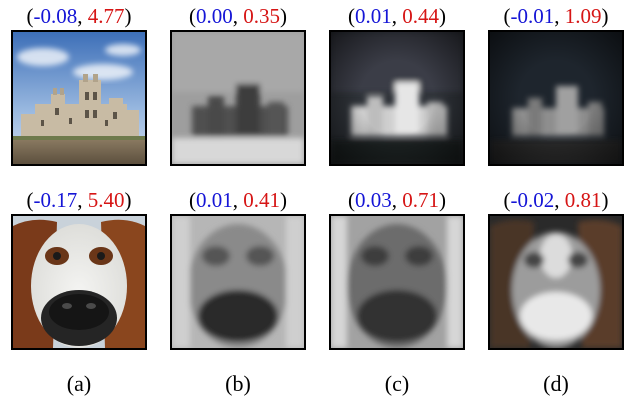 The image size is (638, 408). I want to click on dog-photo, so click(79, 282).